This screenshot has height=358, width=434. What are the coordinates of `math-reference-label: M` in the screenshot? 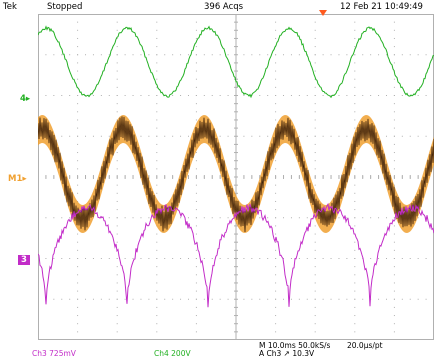 It's located at (12, 179).